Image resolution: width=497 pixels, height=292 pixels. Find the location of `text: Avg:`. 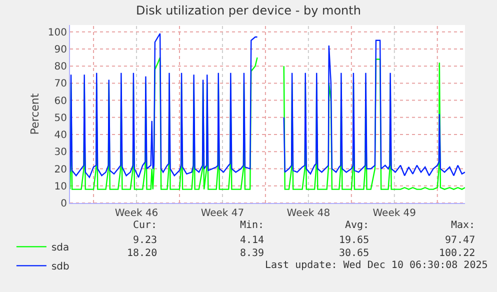

text: Avg: is located at coordinates (357, 225).